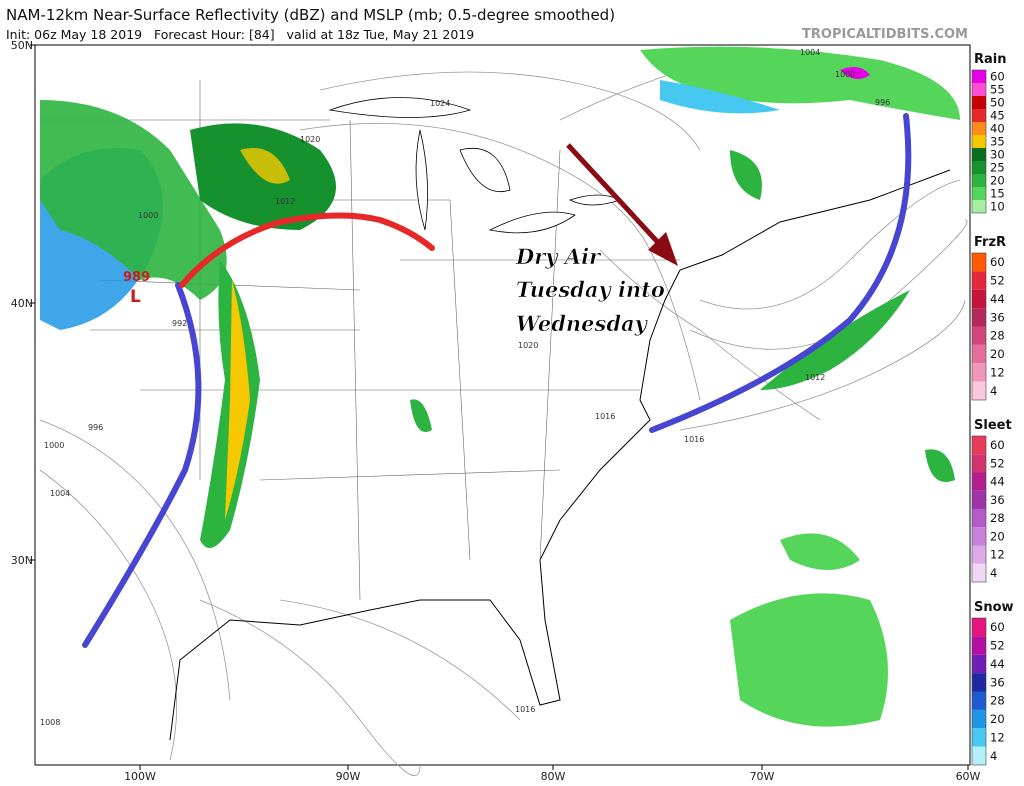  Describe the element at coordinates (997, 155) in the screenshot. I see `legend-label: 30` at that location.